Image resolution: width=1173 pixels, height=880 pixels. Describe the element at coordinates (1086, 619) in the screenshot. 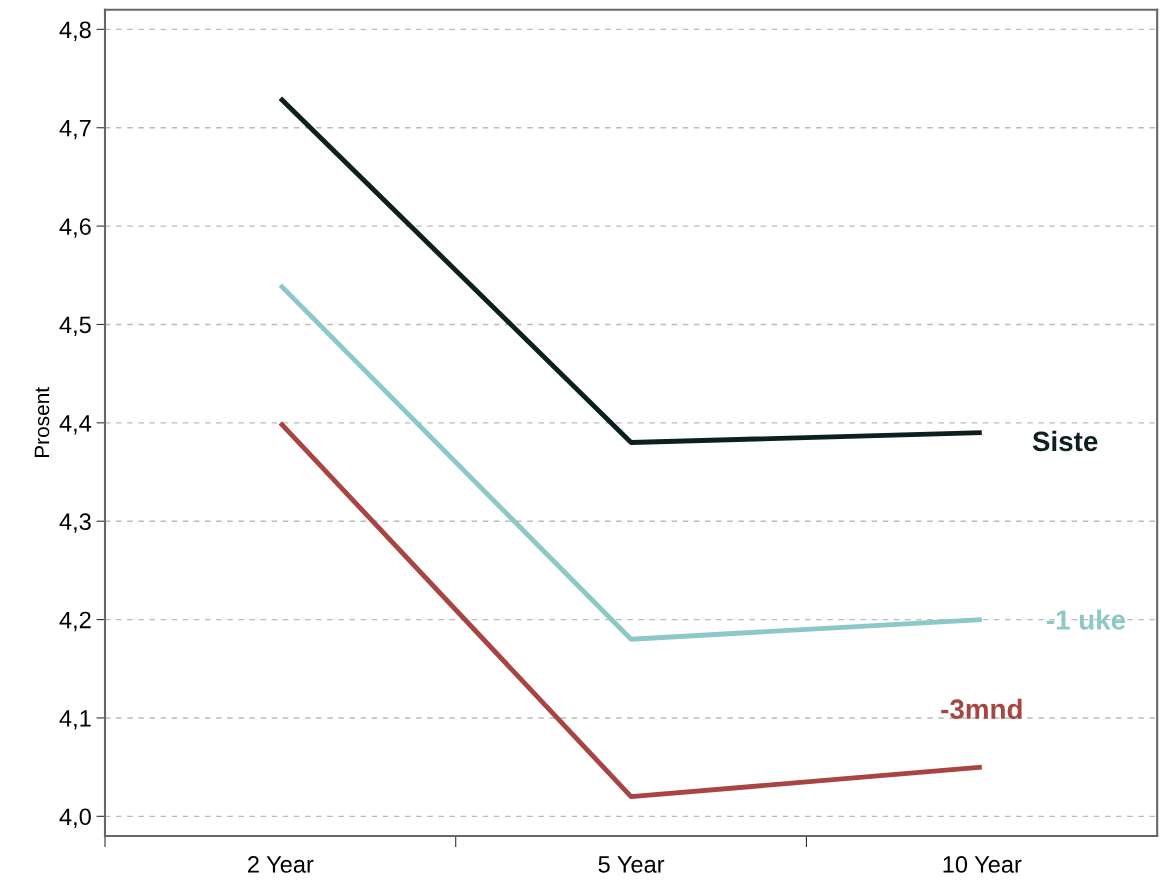

I see `text: -1 uke` at that location.